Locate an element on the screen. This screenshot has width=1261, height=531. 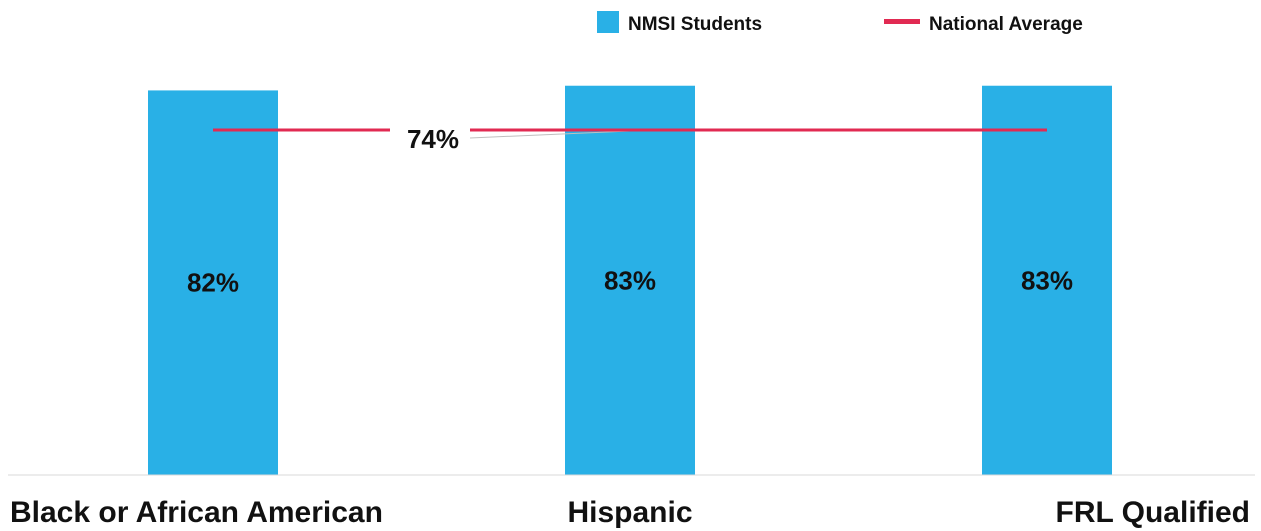
bar-value-label-1: 82% is located at coordinates (213, 283).